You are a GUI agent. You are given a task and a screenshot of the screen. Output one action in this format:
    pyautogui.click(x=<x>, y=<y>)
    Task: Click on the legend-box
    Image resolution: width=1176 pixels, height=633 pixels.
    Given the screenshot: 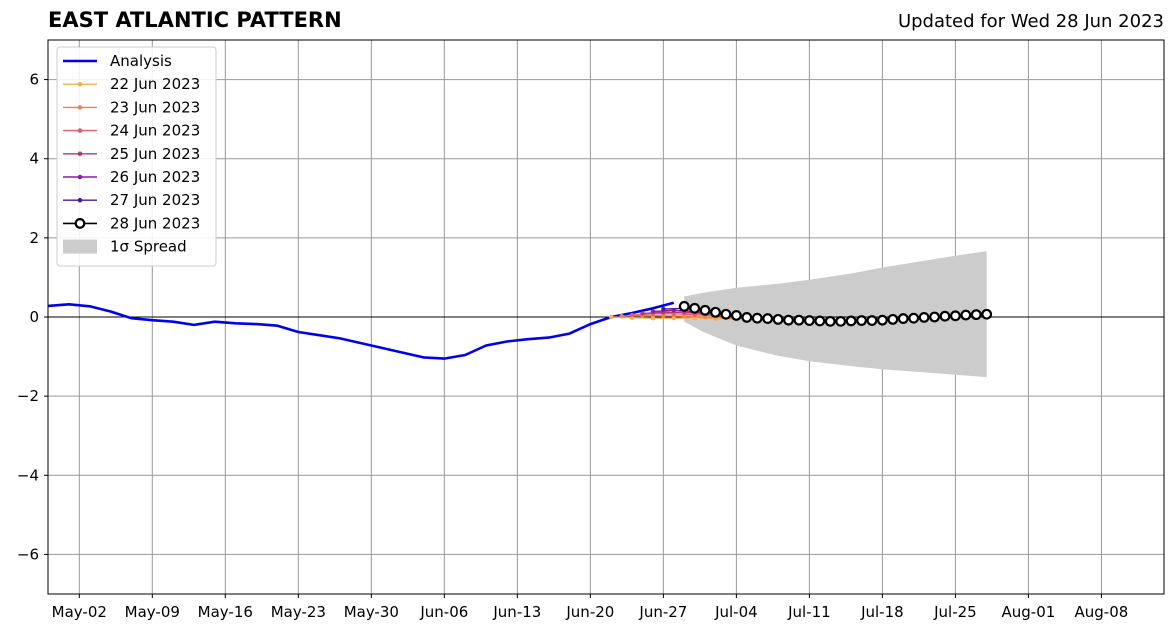 What is the action you would take?
    pyautogui.click(x=136, y=156)
    